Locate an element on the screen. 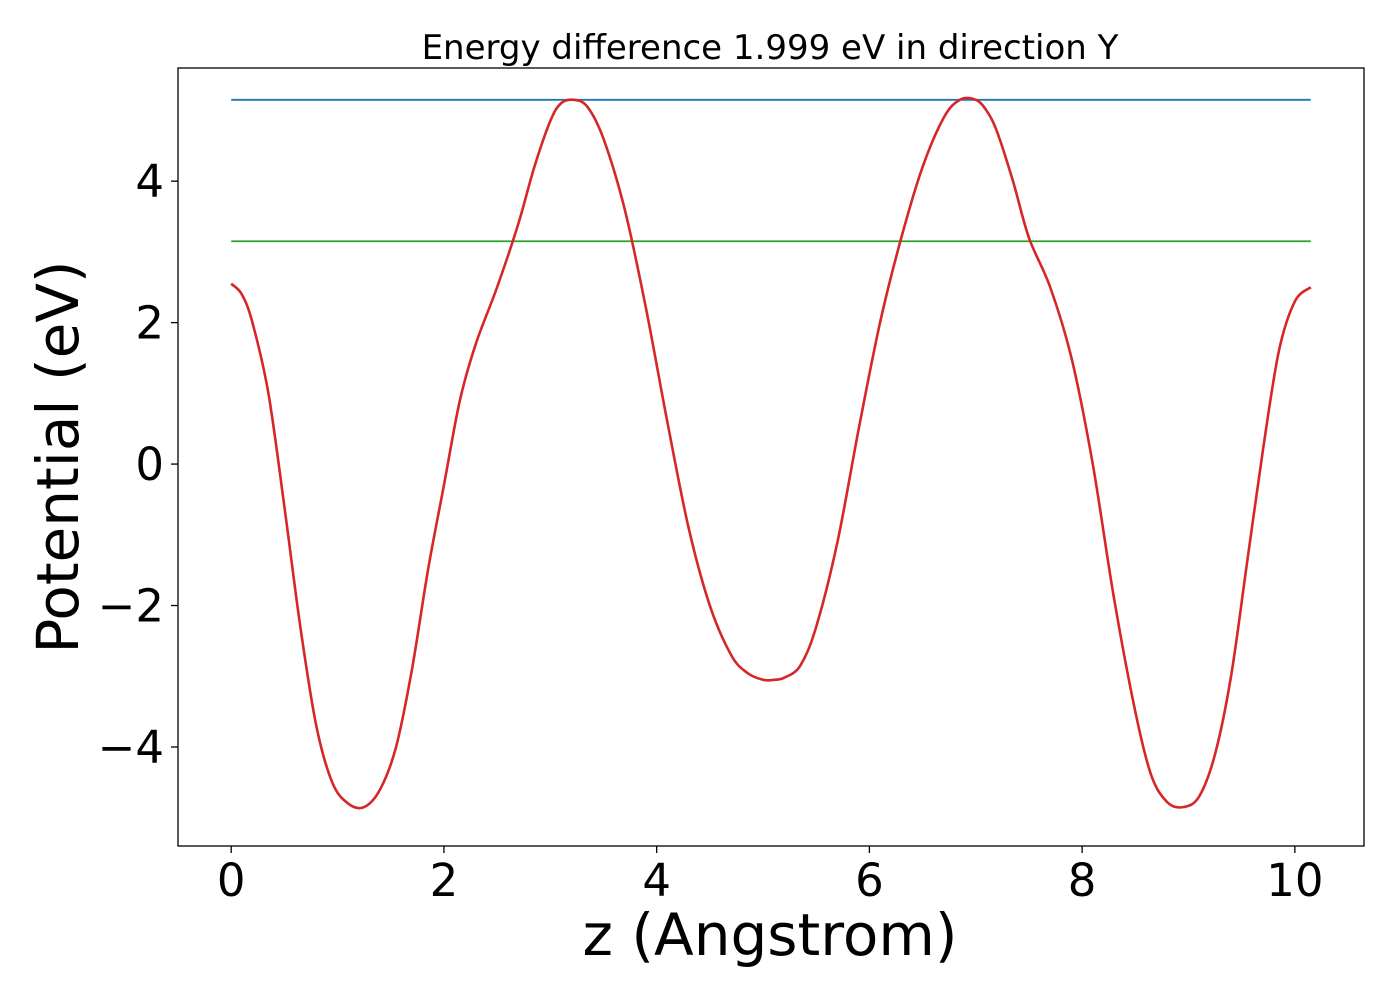 The image size is (1400, 1000). y-tick-label: 2 is located at coordinates (149, 323).